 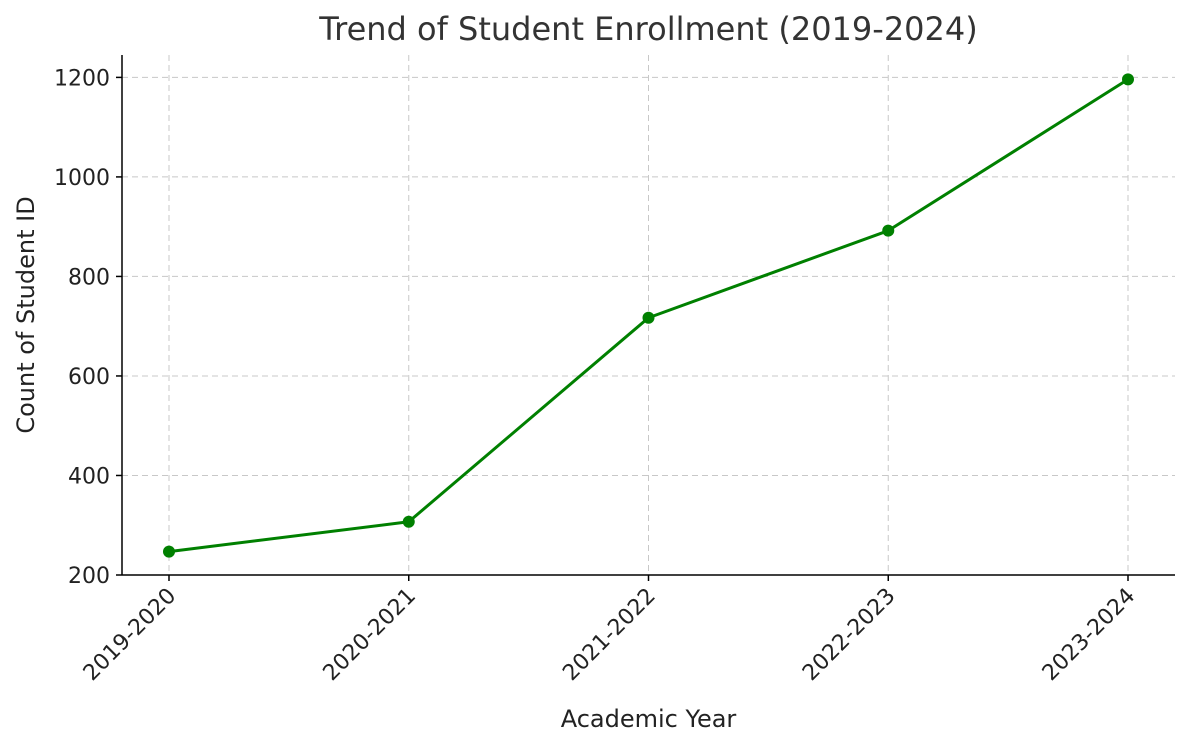 What do you see at coordinates (82, 78) in the screenshot?
I see `y-tick-label: 1200` at bounding box center [82, 78].